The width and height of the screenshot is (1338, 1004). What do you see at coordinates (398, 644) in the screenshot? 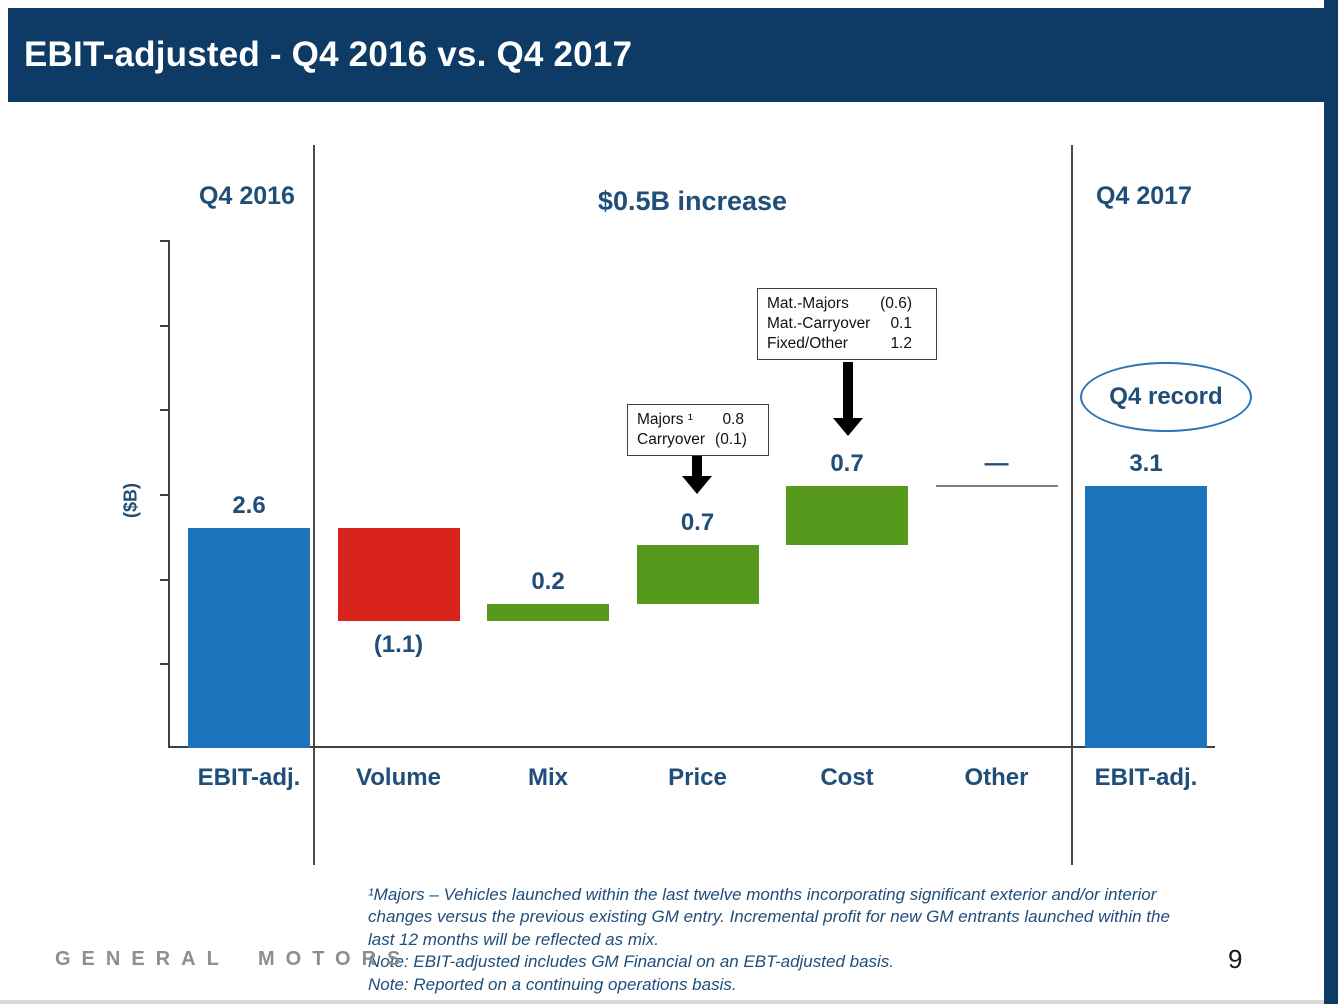
I see `bar-value-label-1-volume: (1.1)` at bounding box center [398, 644].